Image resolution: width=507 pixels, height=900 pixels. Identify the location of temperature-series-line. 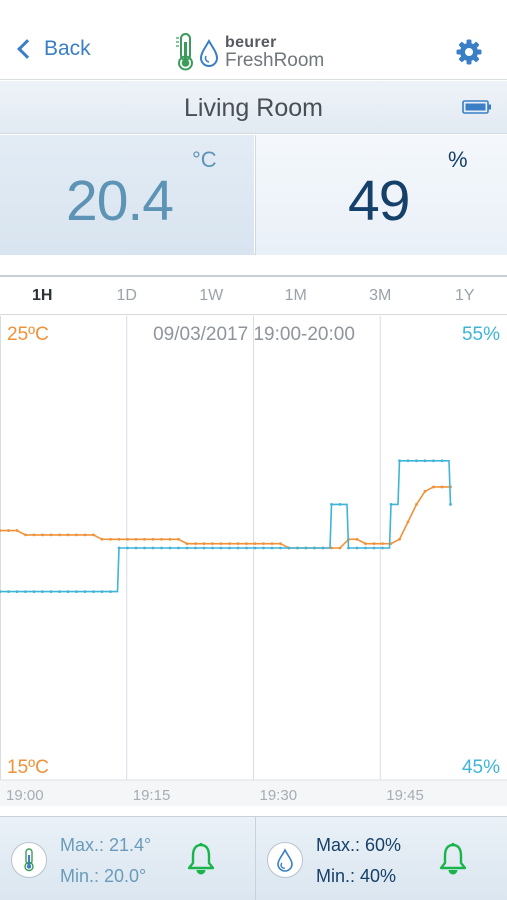
(225, 517).